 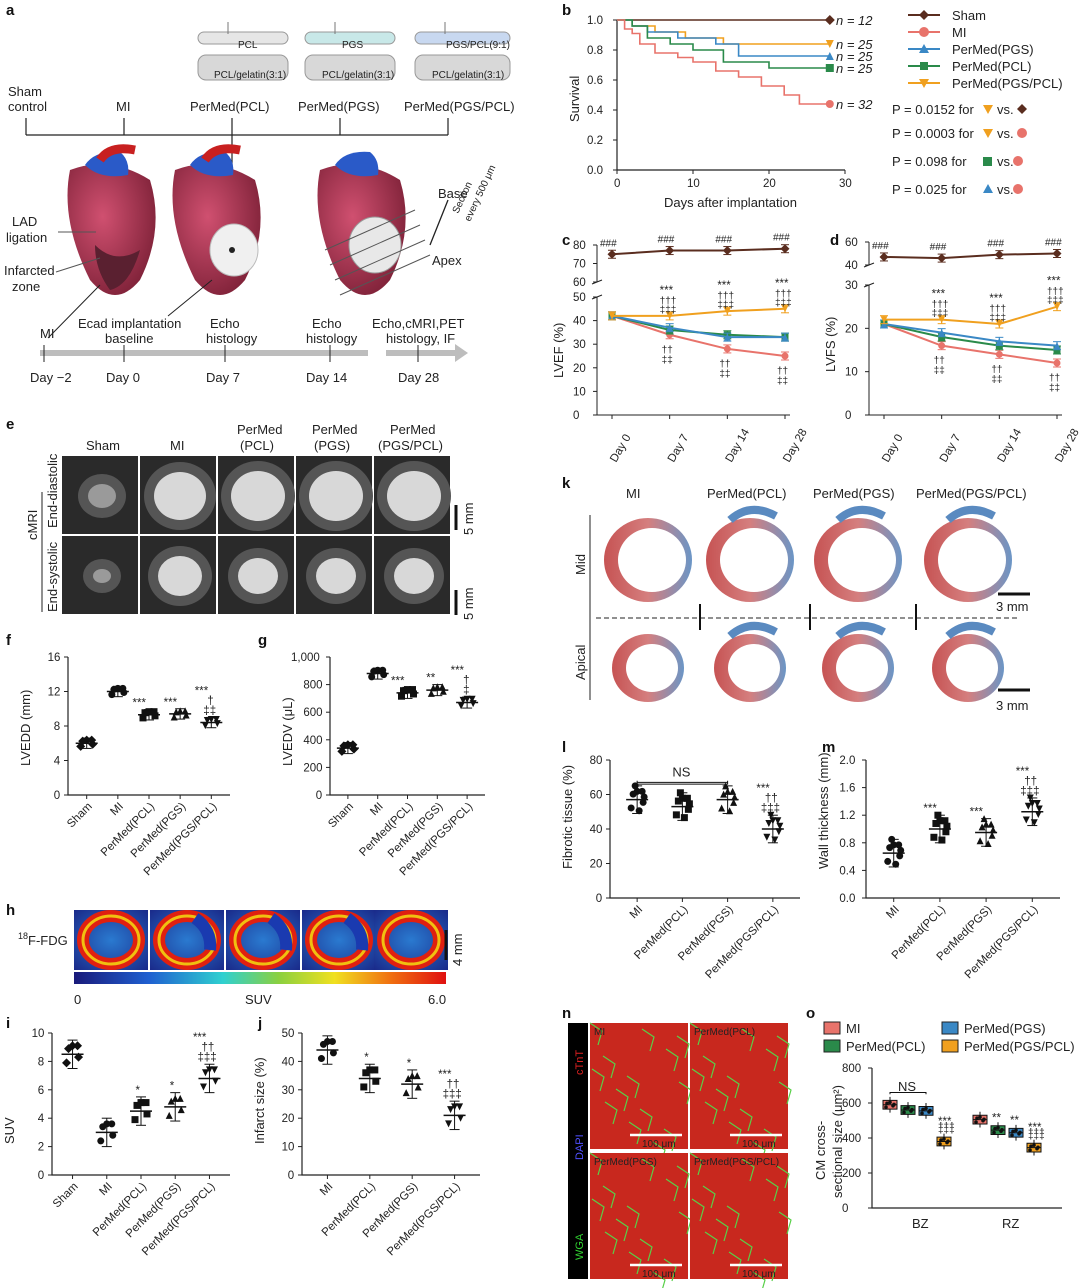 I want to click on legend-mi: MI, so click(x=853, y=1028).